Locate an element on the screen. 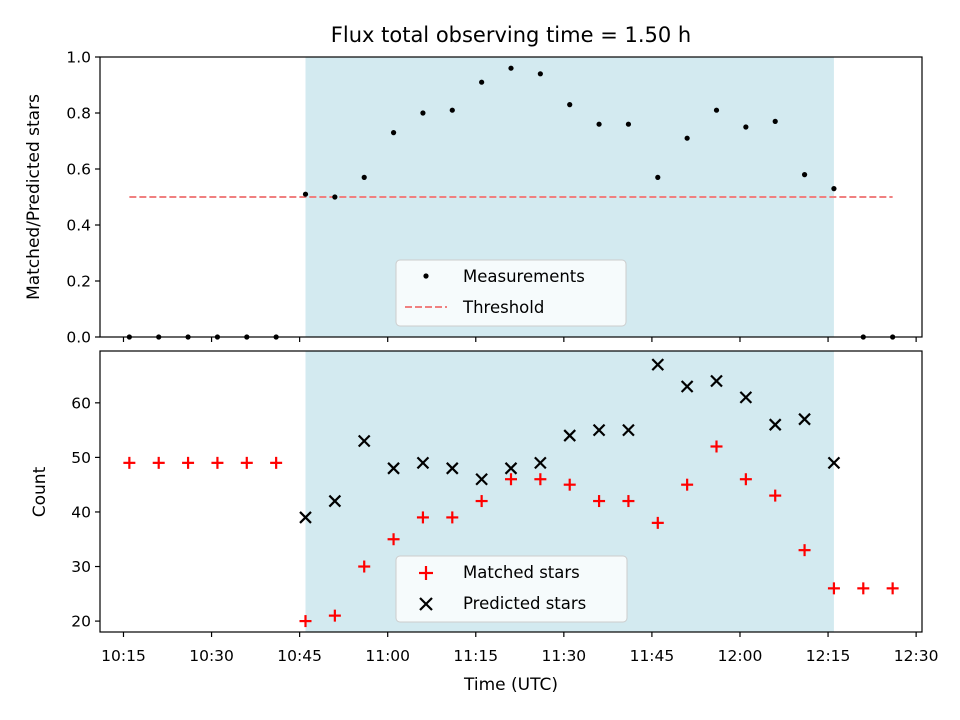 The height and width of the screenshot is (720, 960). x-tick-label: 11:45 is located at coordinates (652, 656).